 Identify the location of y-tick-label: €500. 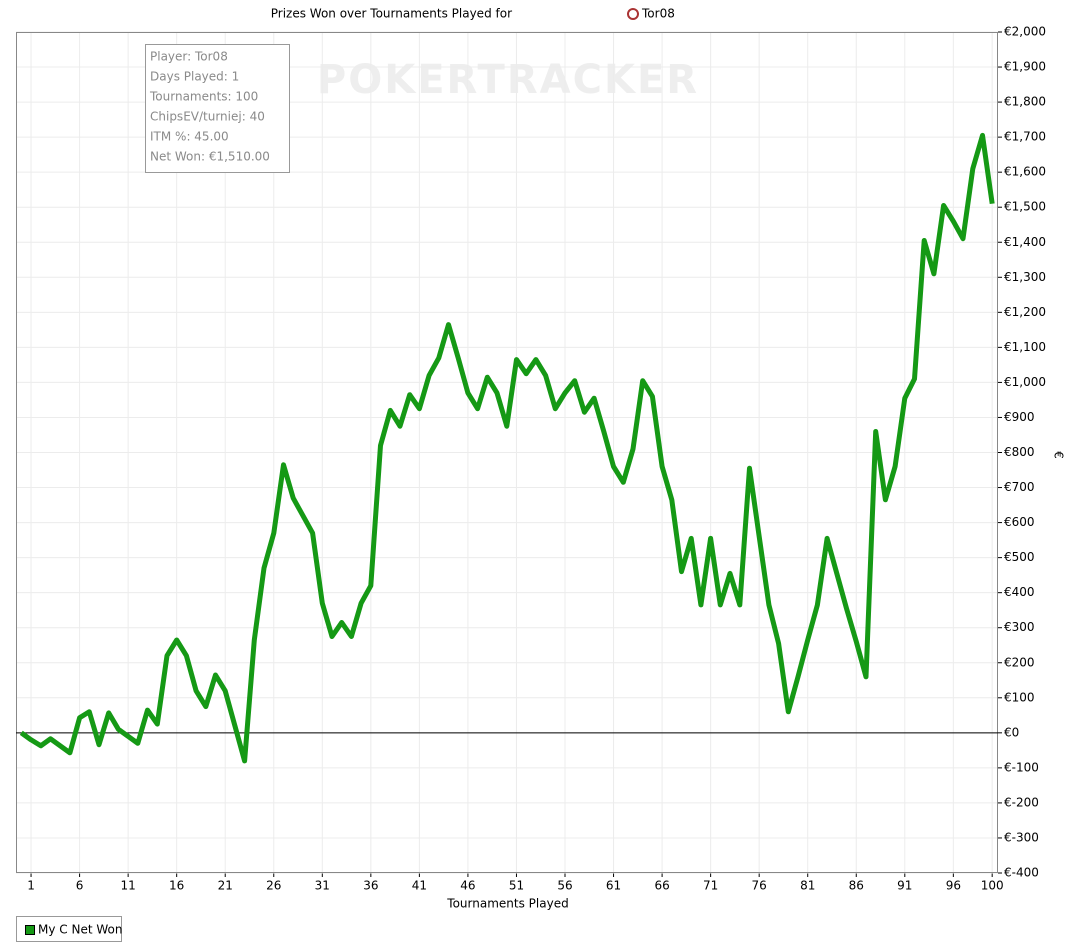
(1019, 557).